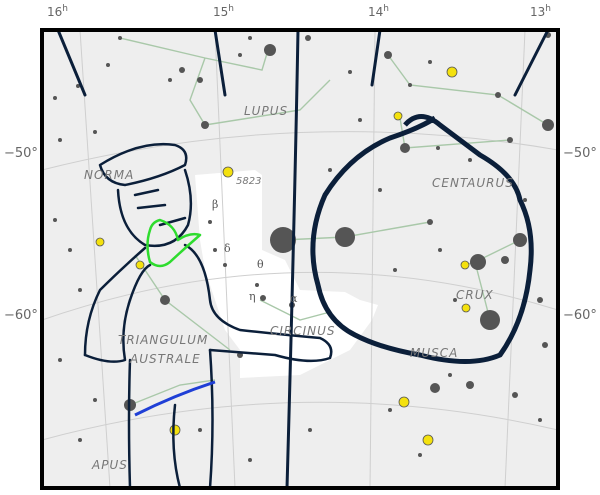 The image size is (600, 495). Describe the element at coordinates (260, 264) in the screenshot. I see `greek-theta: θ` at that location.